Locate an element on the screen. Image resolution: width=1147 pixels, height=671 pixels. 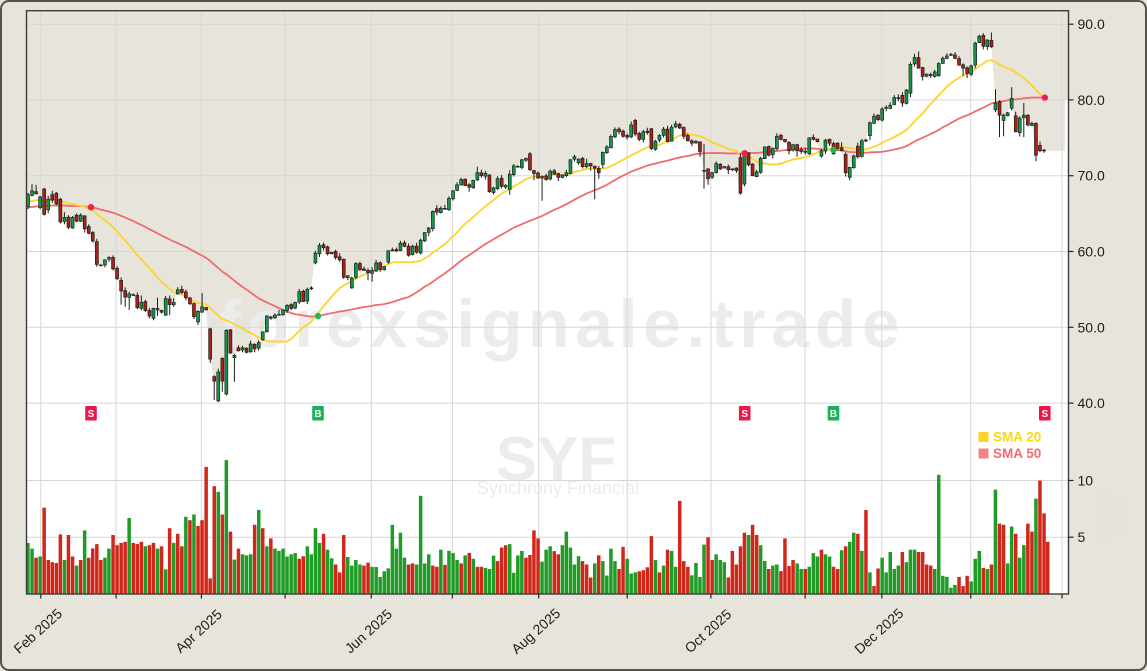
svg-text: SMA 50 is located at coordinates (1017, 453).